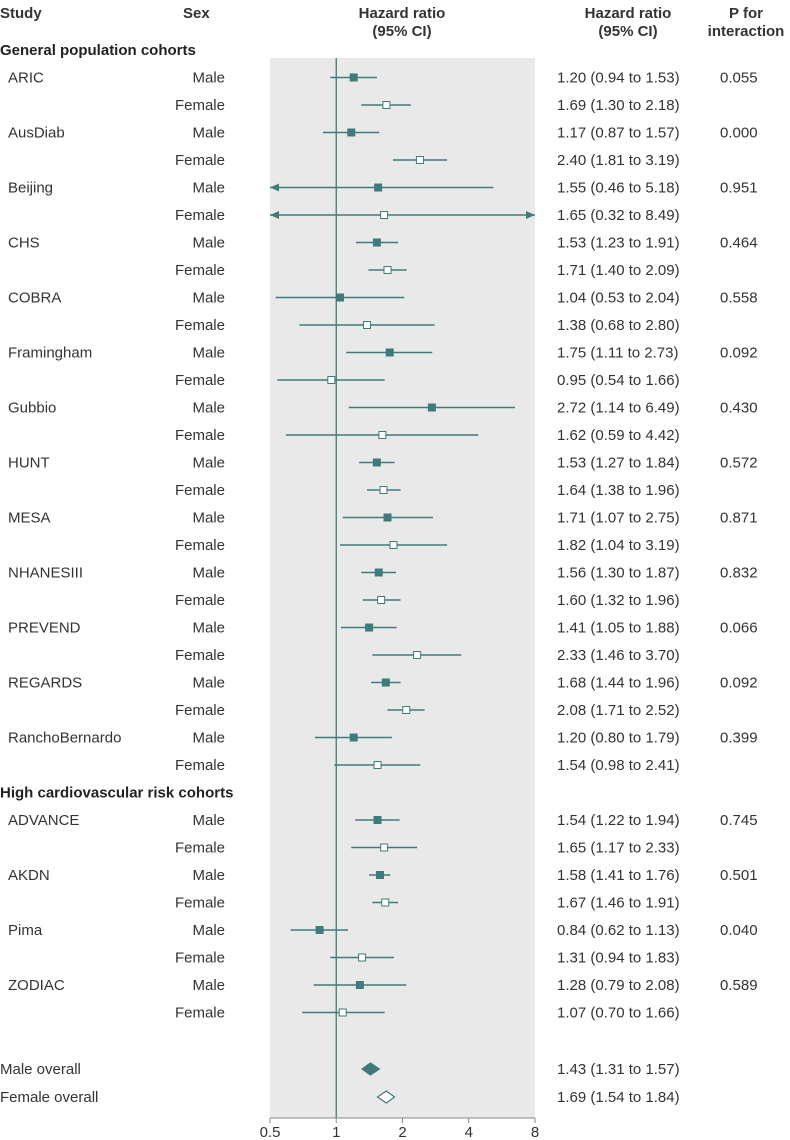 This screenshot has height=1140, width=790. I want to click on study-beijing-hr-female: 1.65 (0.32 to 8.49), so click(618, 215).